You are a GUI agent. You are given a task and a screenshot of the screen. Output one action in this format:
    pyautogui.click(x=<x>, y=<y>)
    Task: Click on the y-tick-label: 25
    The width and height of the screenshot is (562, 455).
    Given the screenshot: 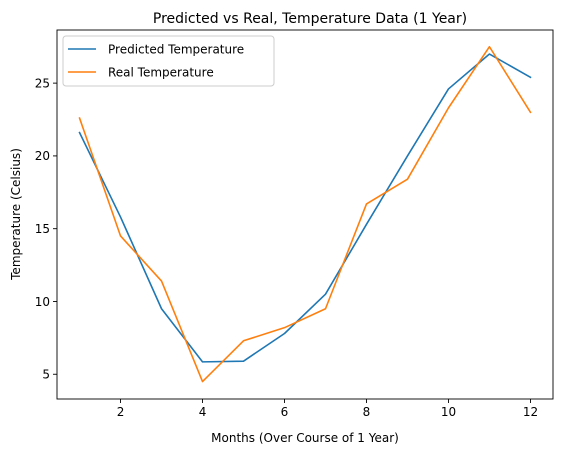 What is the action you would take?
    pyautogui.click(x=42, y=83)
    